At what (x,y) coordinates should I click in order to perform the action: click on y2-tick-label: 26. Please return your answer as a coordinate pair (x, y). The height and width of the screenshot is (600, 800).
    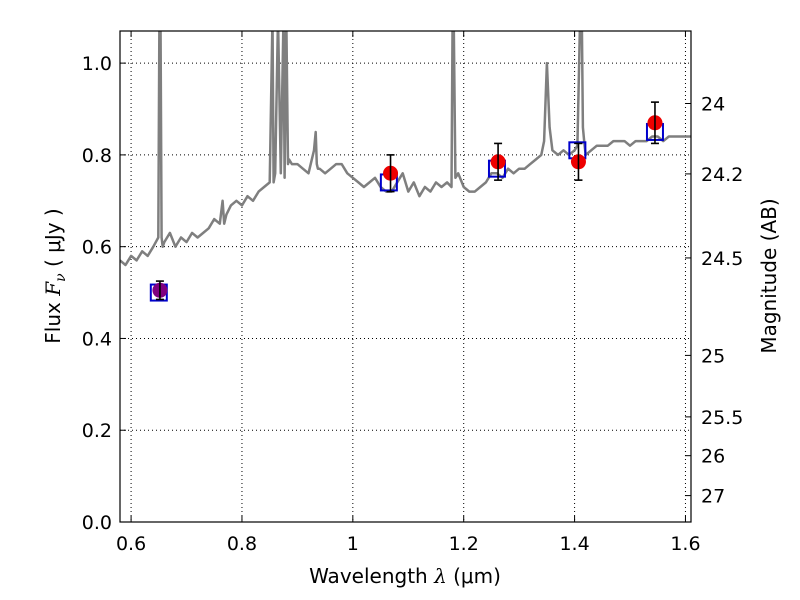
    Looking at the image, I should click on (713, 457).